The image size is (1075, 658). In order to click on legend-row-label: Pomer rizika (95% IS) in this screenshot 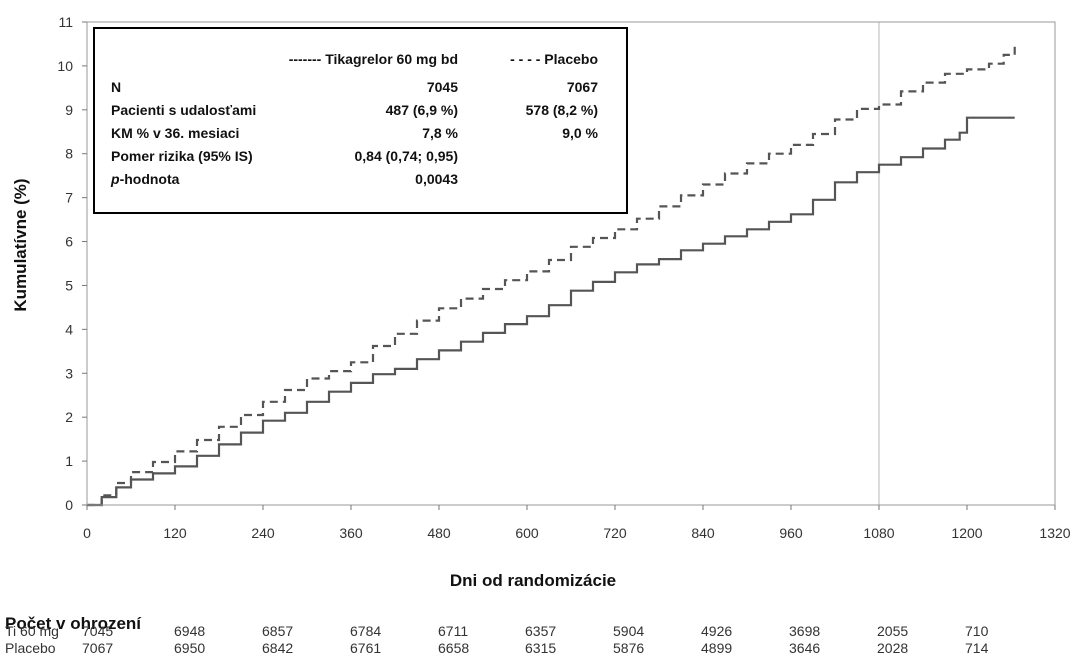, I will do `click(182, 156)`.